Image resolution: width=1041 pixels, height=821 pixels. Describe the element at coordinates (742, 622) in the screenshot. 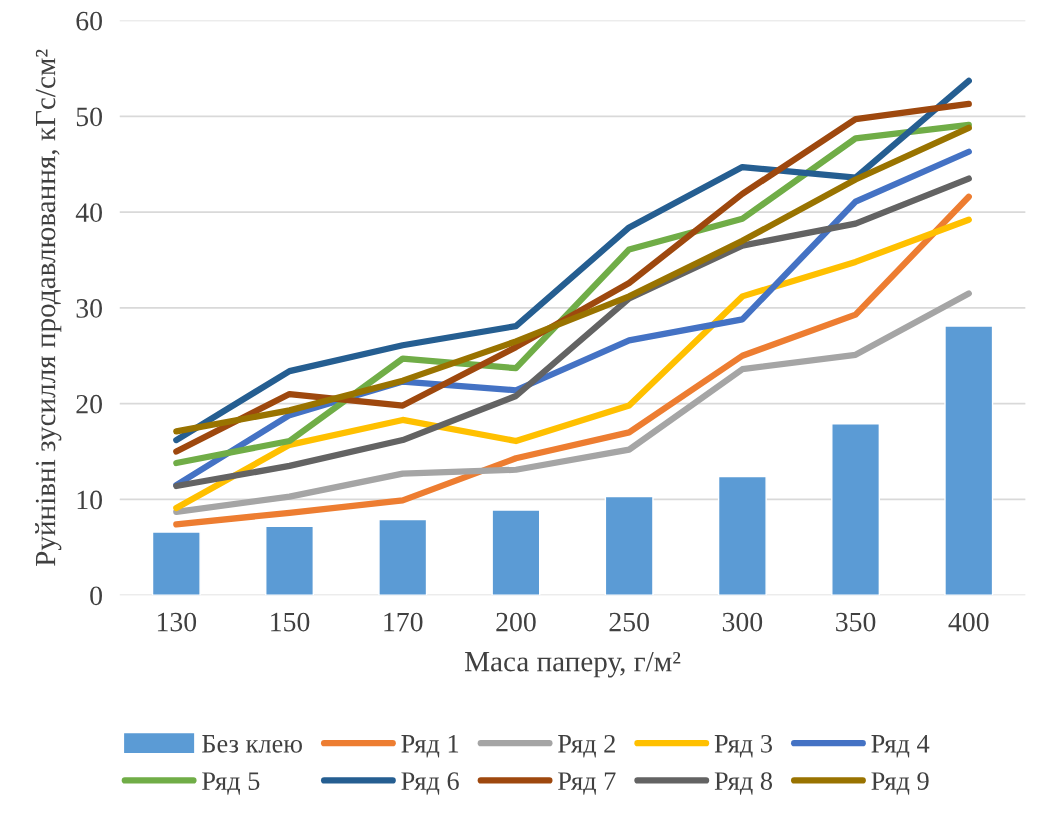

I see `x-tick-label: 300` at that location.